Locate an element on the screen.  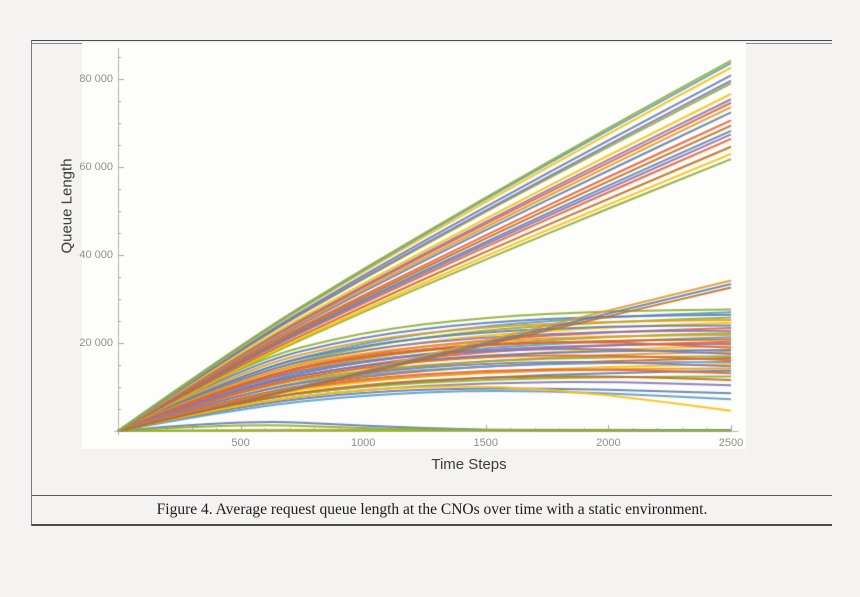
x-tick-label: 1500 is located at coordinates (486, 443).